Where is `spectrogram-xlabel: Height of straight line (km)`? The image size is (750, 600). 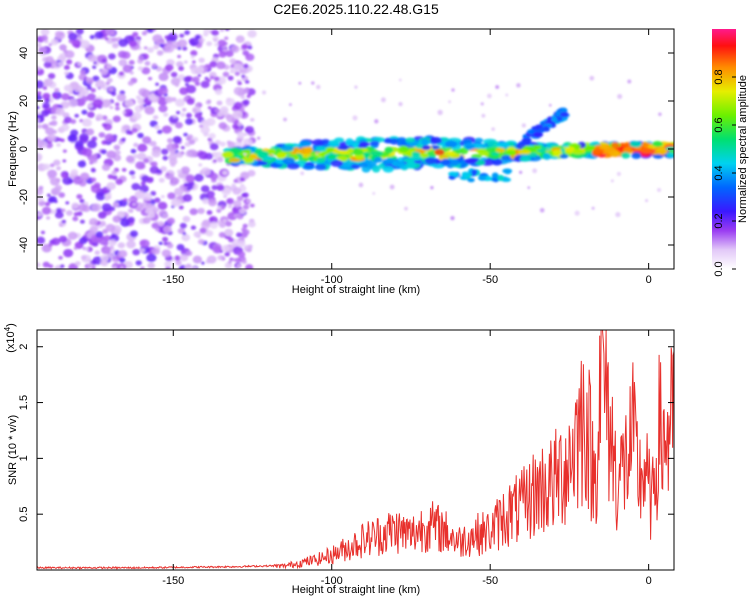
spectrogram-xlabel: Height of straight line (km) is located at coordinates (356, 290).